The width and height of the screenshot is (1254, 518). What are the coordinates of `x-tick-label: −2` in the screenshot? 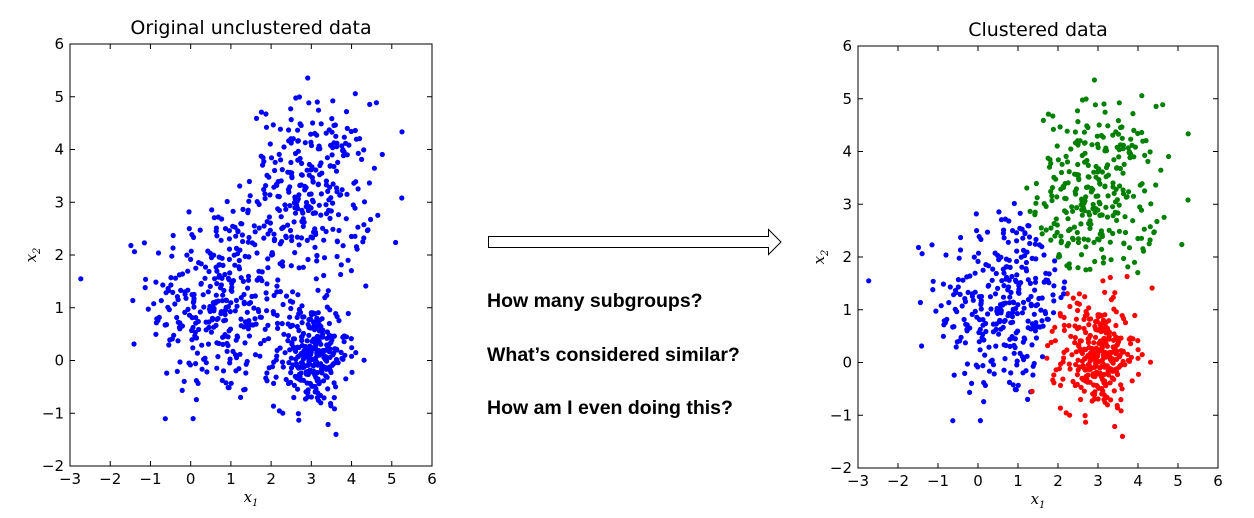 It's located at (110, 479).